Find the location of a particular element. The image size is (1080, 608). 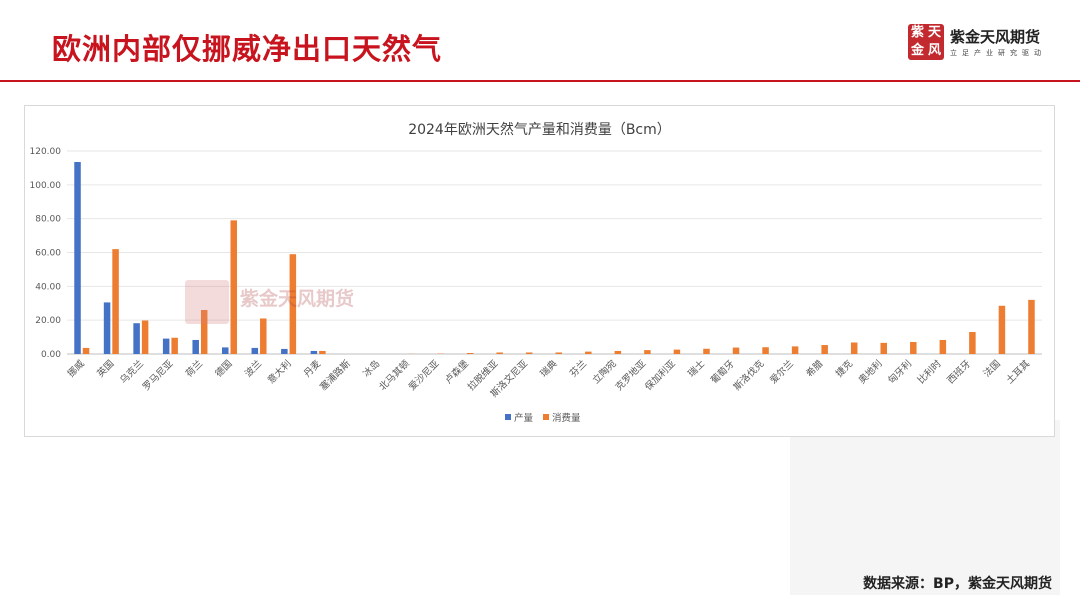

x-tick-label: 保加利亚 is located at coordinates (660, 375).